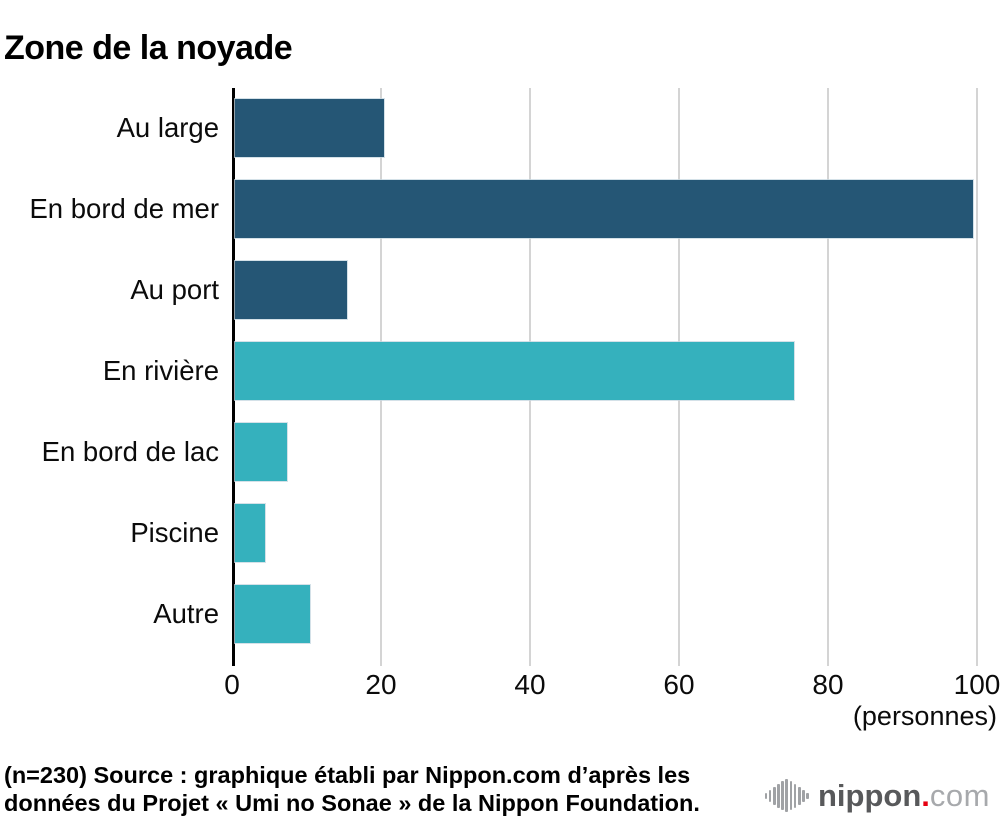 The width and height of the screenshot is (1000, 824). What do you see at coordinates (232, 684) in the screenshot?
I see `x-tick-label: 0` at bounding box center [232, 684].